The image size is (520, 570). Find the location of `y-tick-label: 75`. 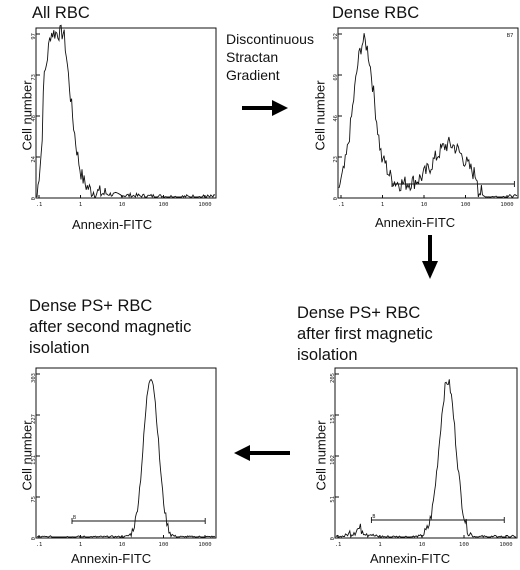

y-tick-label: 75 is located at coordinates (34, 499).